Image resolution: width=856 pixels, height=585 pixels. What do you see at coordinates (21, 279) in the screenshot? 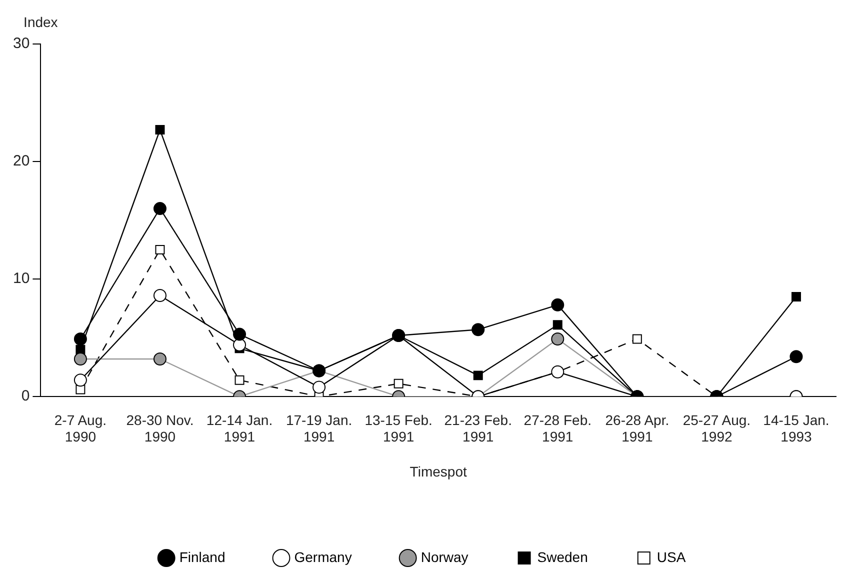
I see `y-tick-label: 10` at bounding box center [21, 279].